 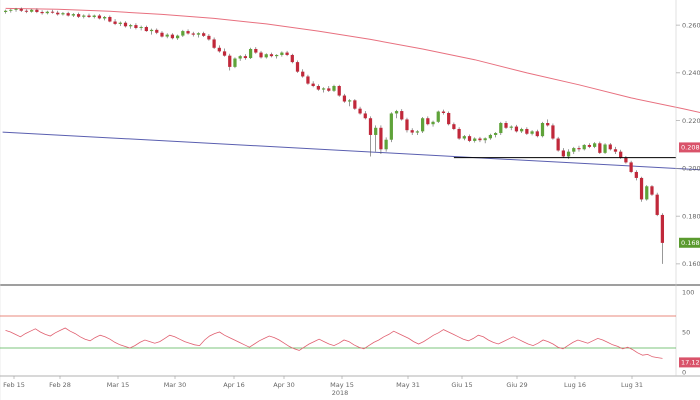 I want to click on y-tick-label: 0.18000, so click(x=691, y=216).